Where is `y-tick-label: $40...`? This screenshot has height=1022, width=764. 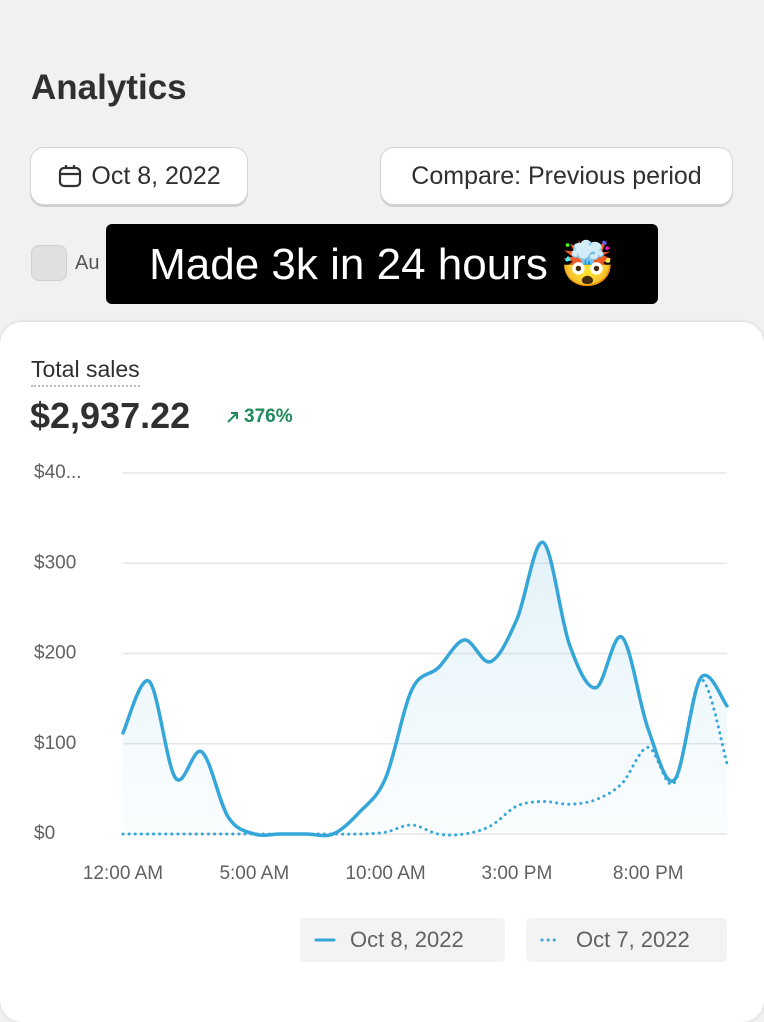 y-tick-label: $40... is located at coordinates (58, 472).